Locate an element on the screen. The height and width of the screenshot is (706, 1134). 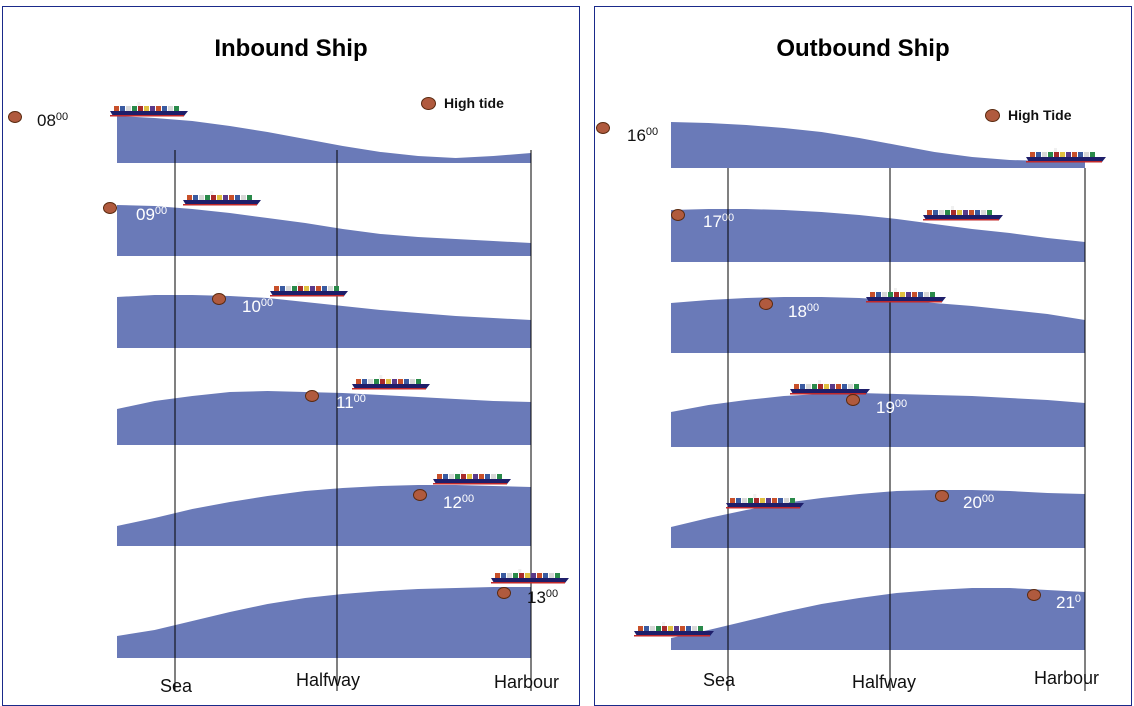
inbound-time-label-5: 1300 is located at coordinates (542, 597).